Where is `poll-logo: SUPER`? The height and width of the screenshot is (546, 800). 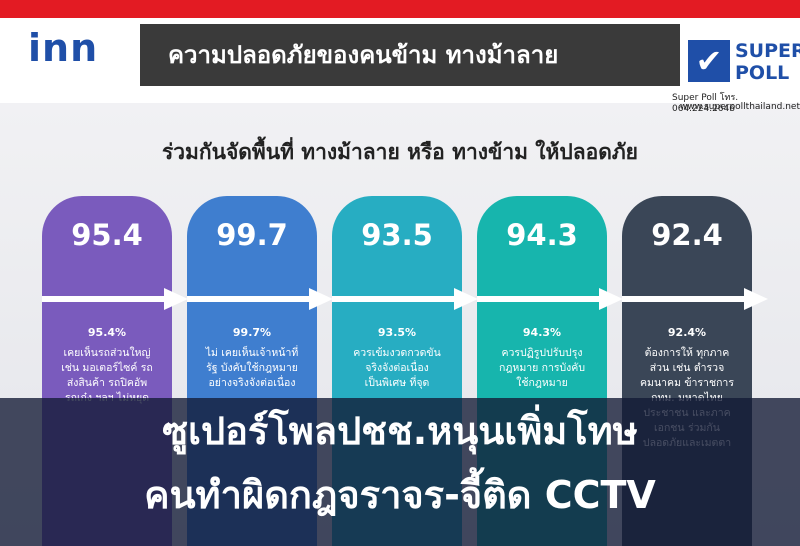
poll-logo: SUPER is located at coordinates (767, 51).